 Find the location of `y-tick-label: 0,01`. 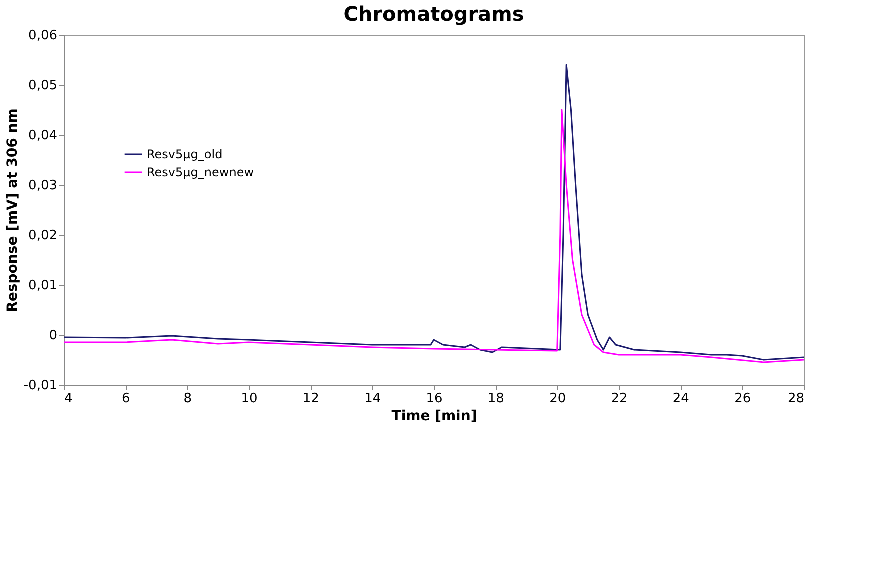

y-tick-label: 0,01 is located at coordinates (43, 286).